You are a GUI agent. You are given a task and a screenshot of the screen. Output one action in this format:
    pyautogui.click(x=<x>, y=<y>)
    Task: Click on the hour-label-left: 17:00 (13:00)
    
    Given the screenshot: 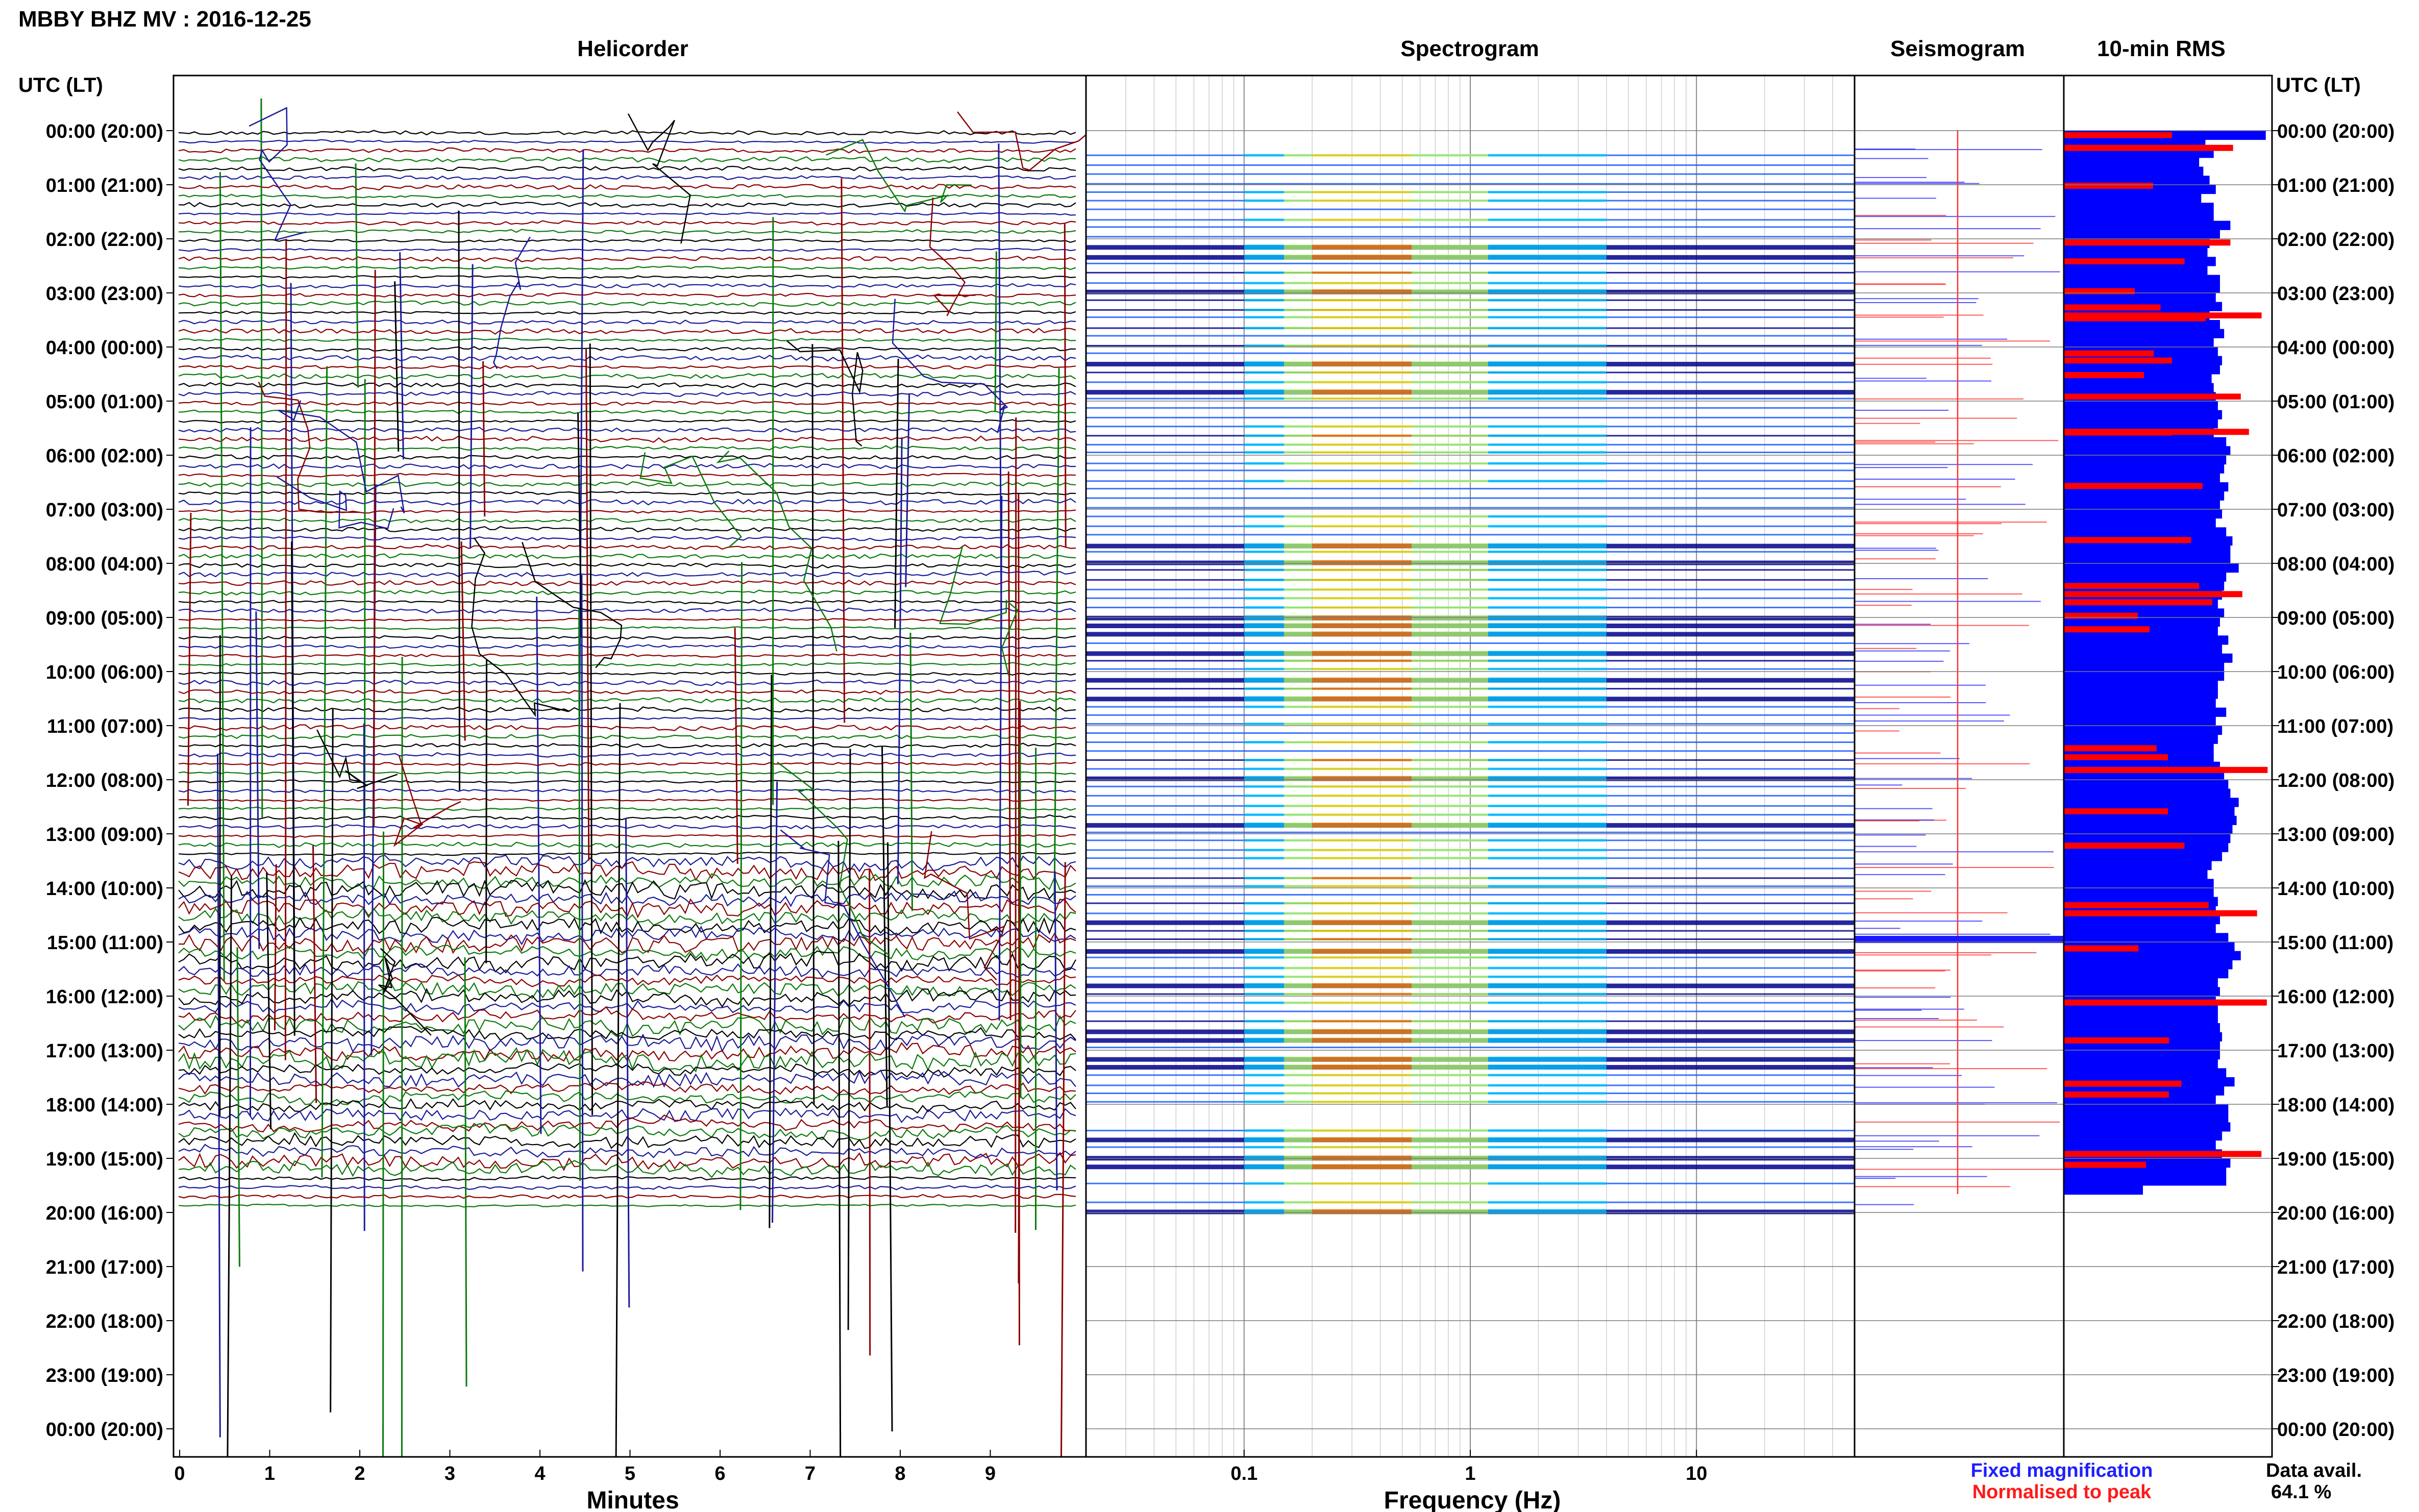 What is the action you would take?
    pyautogui.click(x=104, y=1051)
    